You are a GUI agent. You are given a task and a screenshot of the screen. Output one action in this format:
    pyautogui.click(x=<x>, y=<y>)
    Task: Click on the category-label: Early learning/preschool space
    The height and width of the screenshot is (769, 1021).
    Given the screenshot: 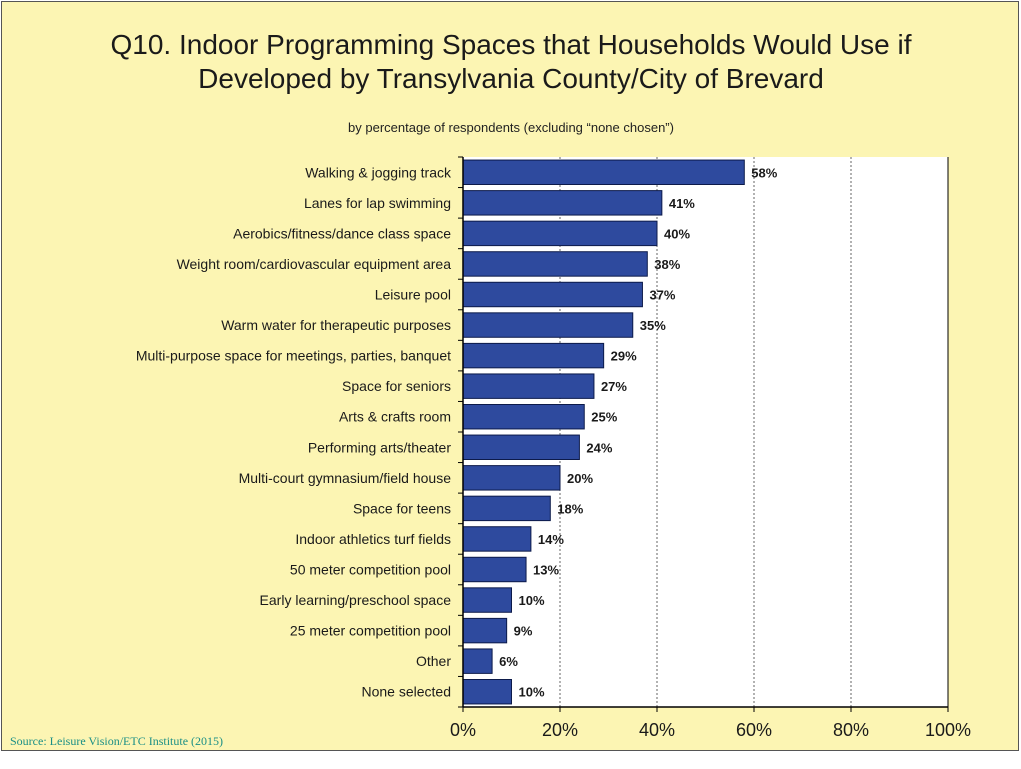 What is the action you would take?
    pyautogui.click(x=356, y=600)
    